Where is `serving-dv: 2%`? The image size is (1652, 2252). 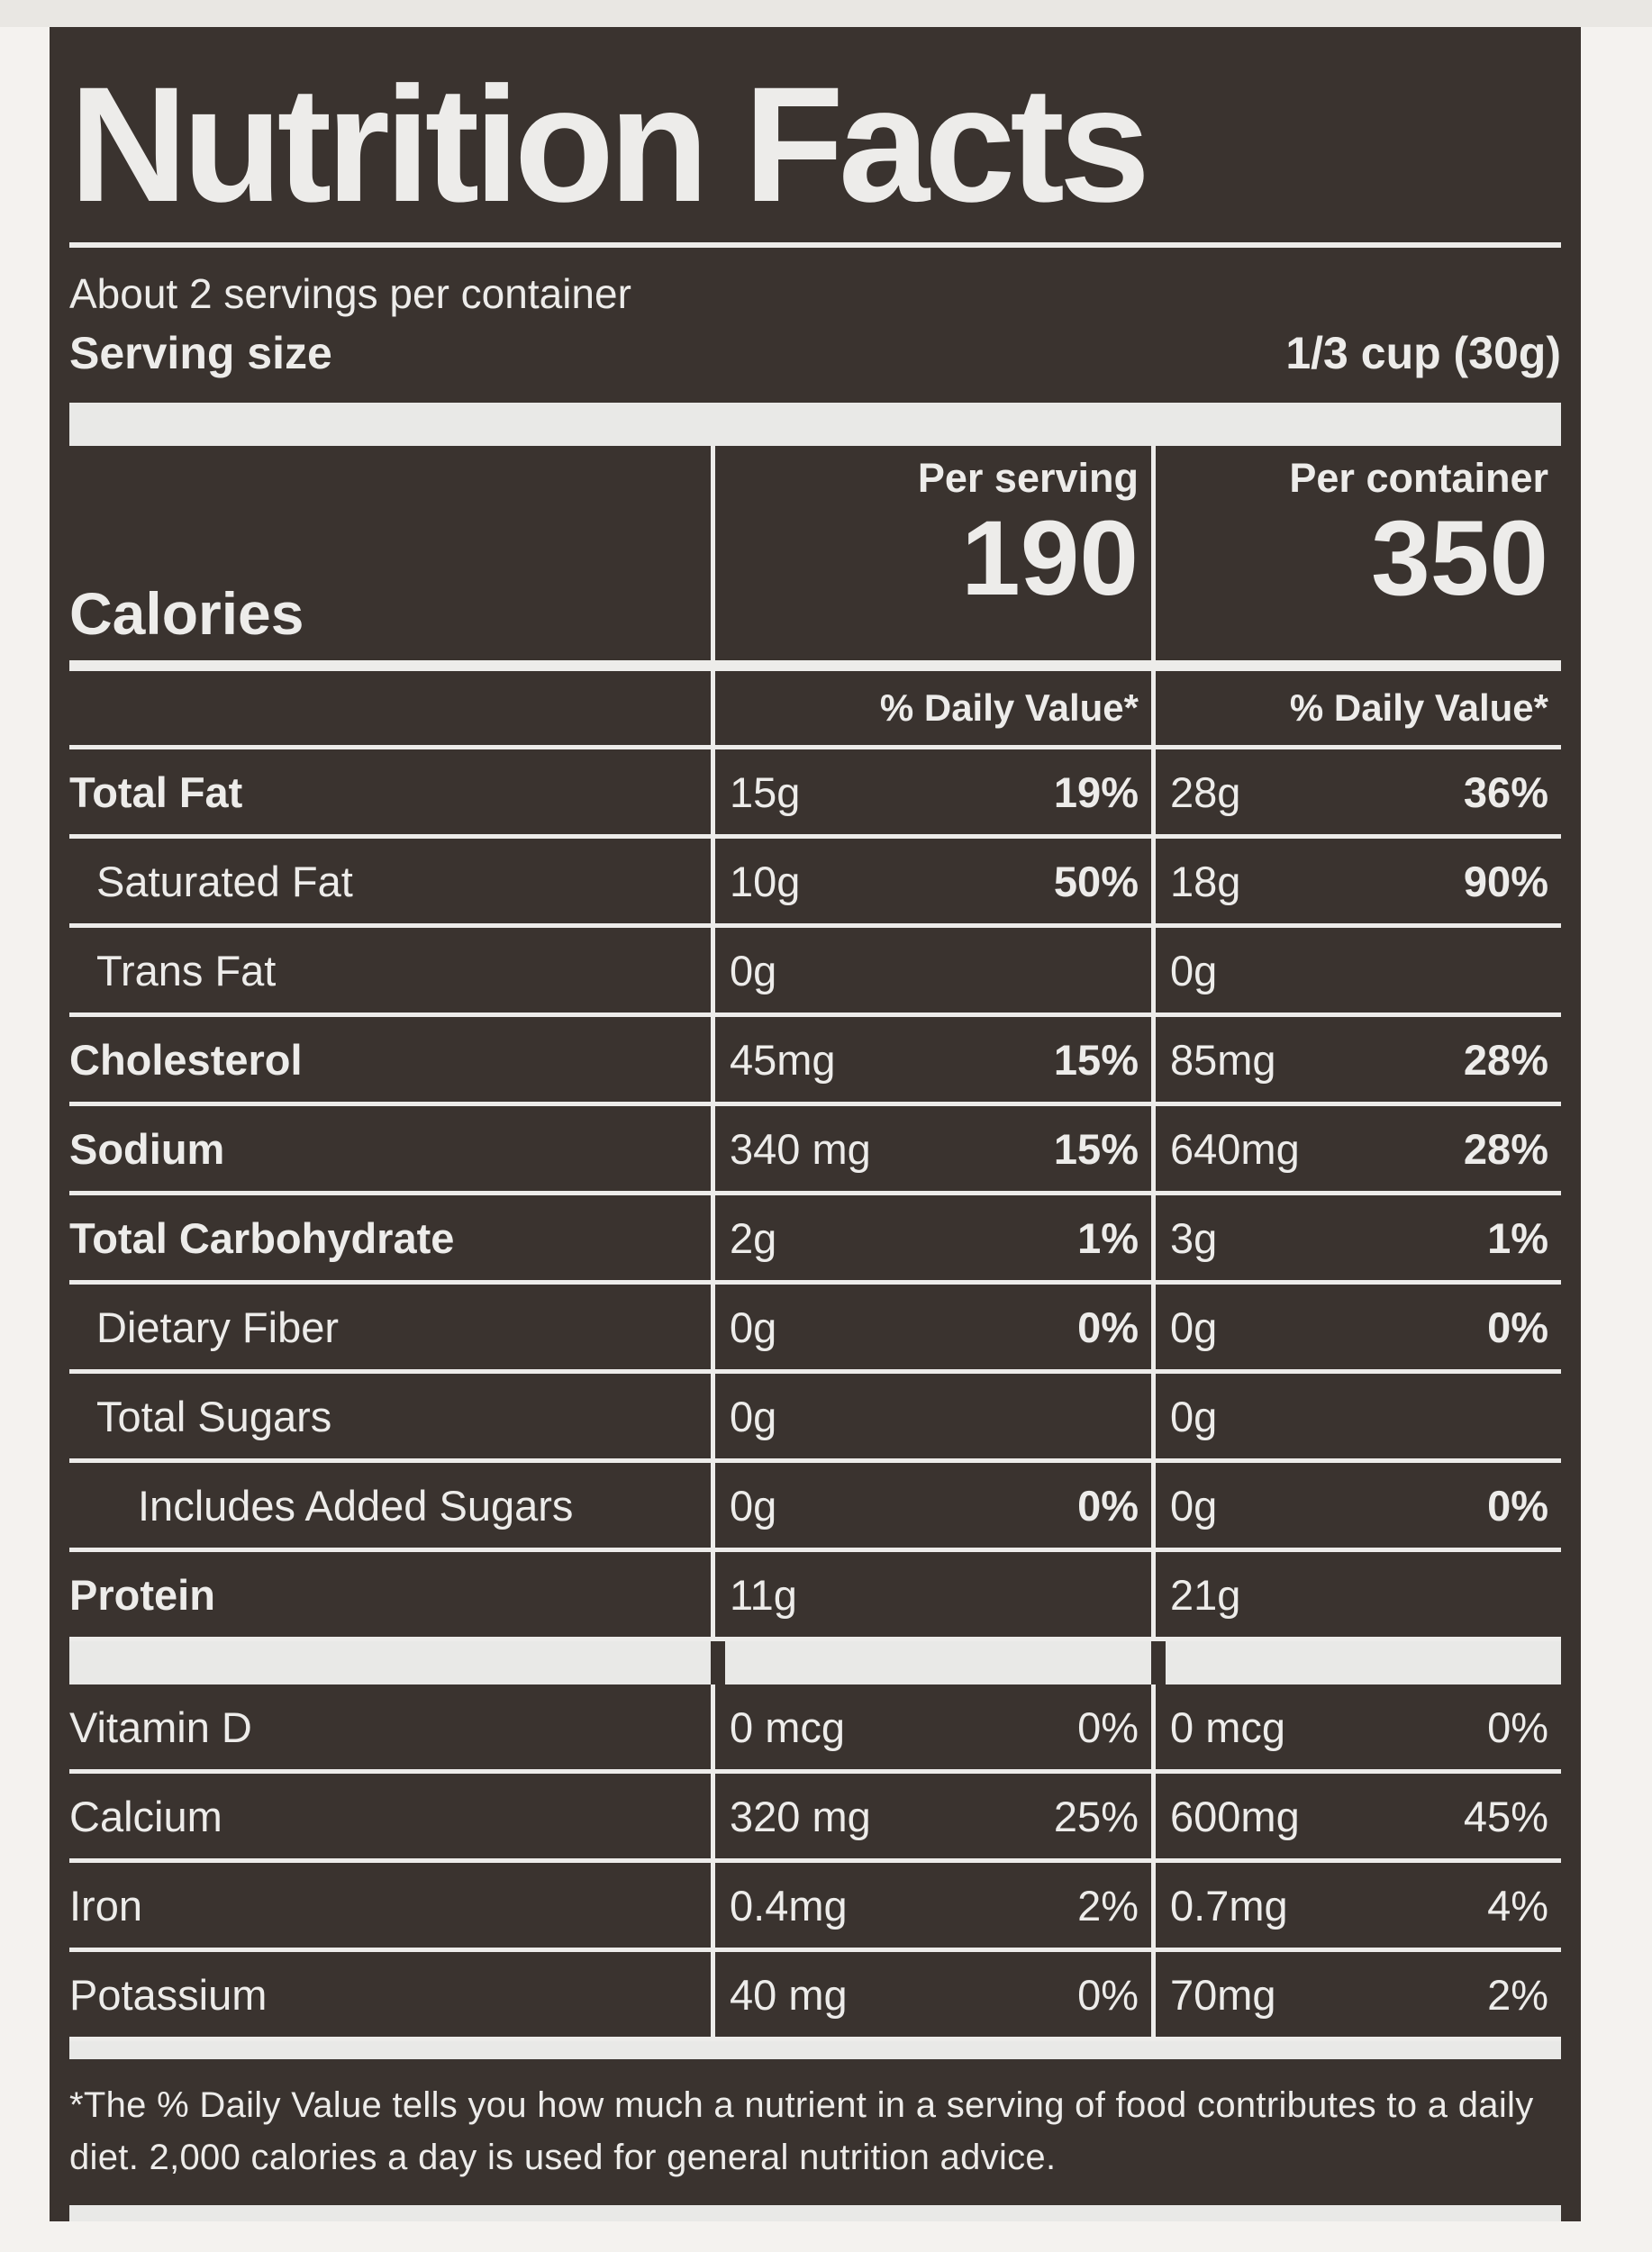
serving-dv: 2% is located at coordinates (1108, 1906).